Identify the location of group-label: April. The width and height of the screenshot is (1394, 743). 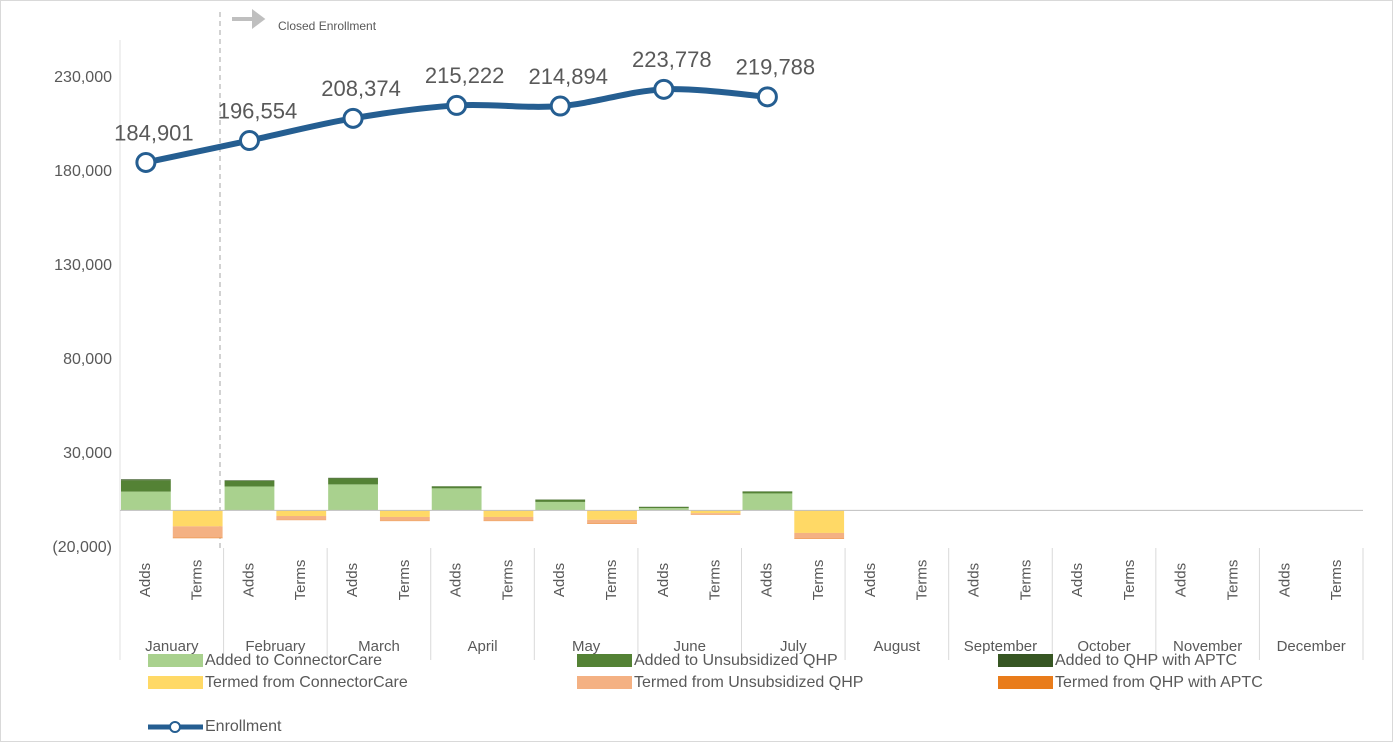
(483, 646).